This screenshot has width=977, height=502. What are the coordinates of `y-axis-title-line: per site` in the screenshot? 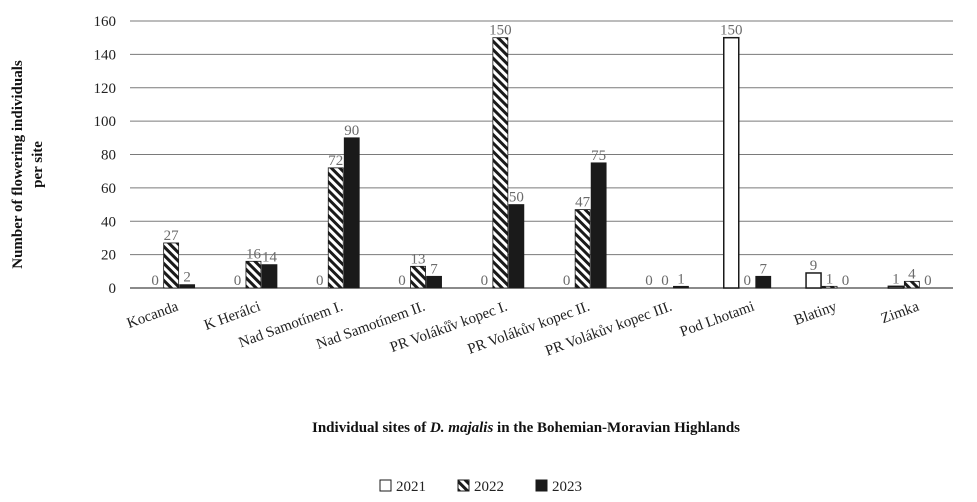 It's located at (38, 164).